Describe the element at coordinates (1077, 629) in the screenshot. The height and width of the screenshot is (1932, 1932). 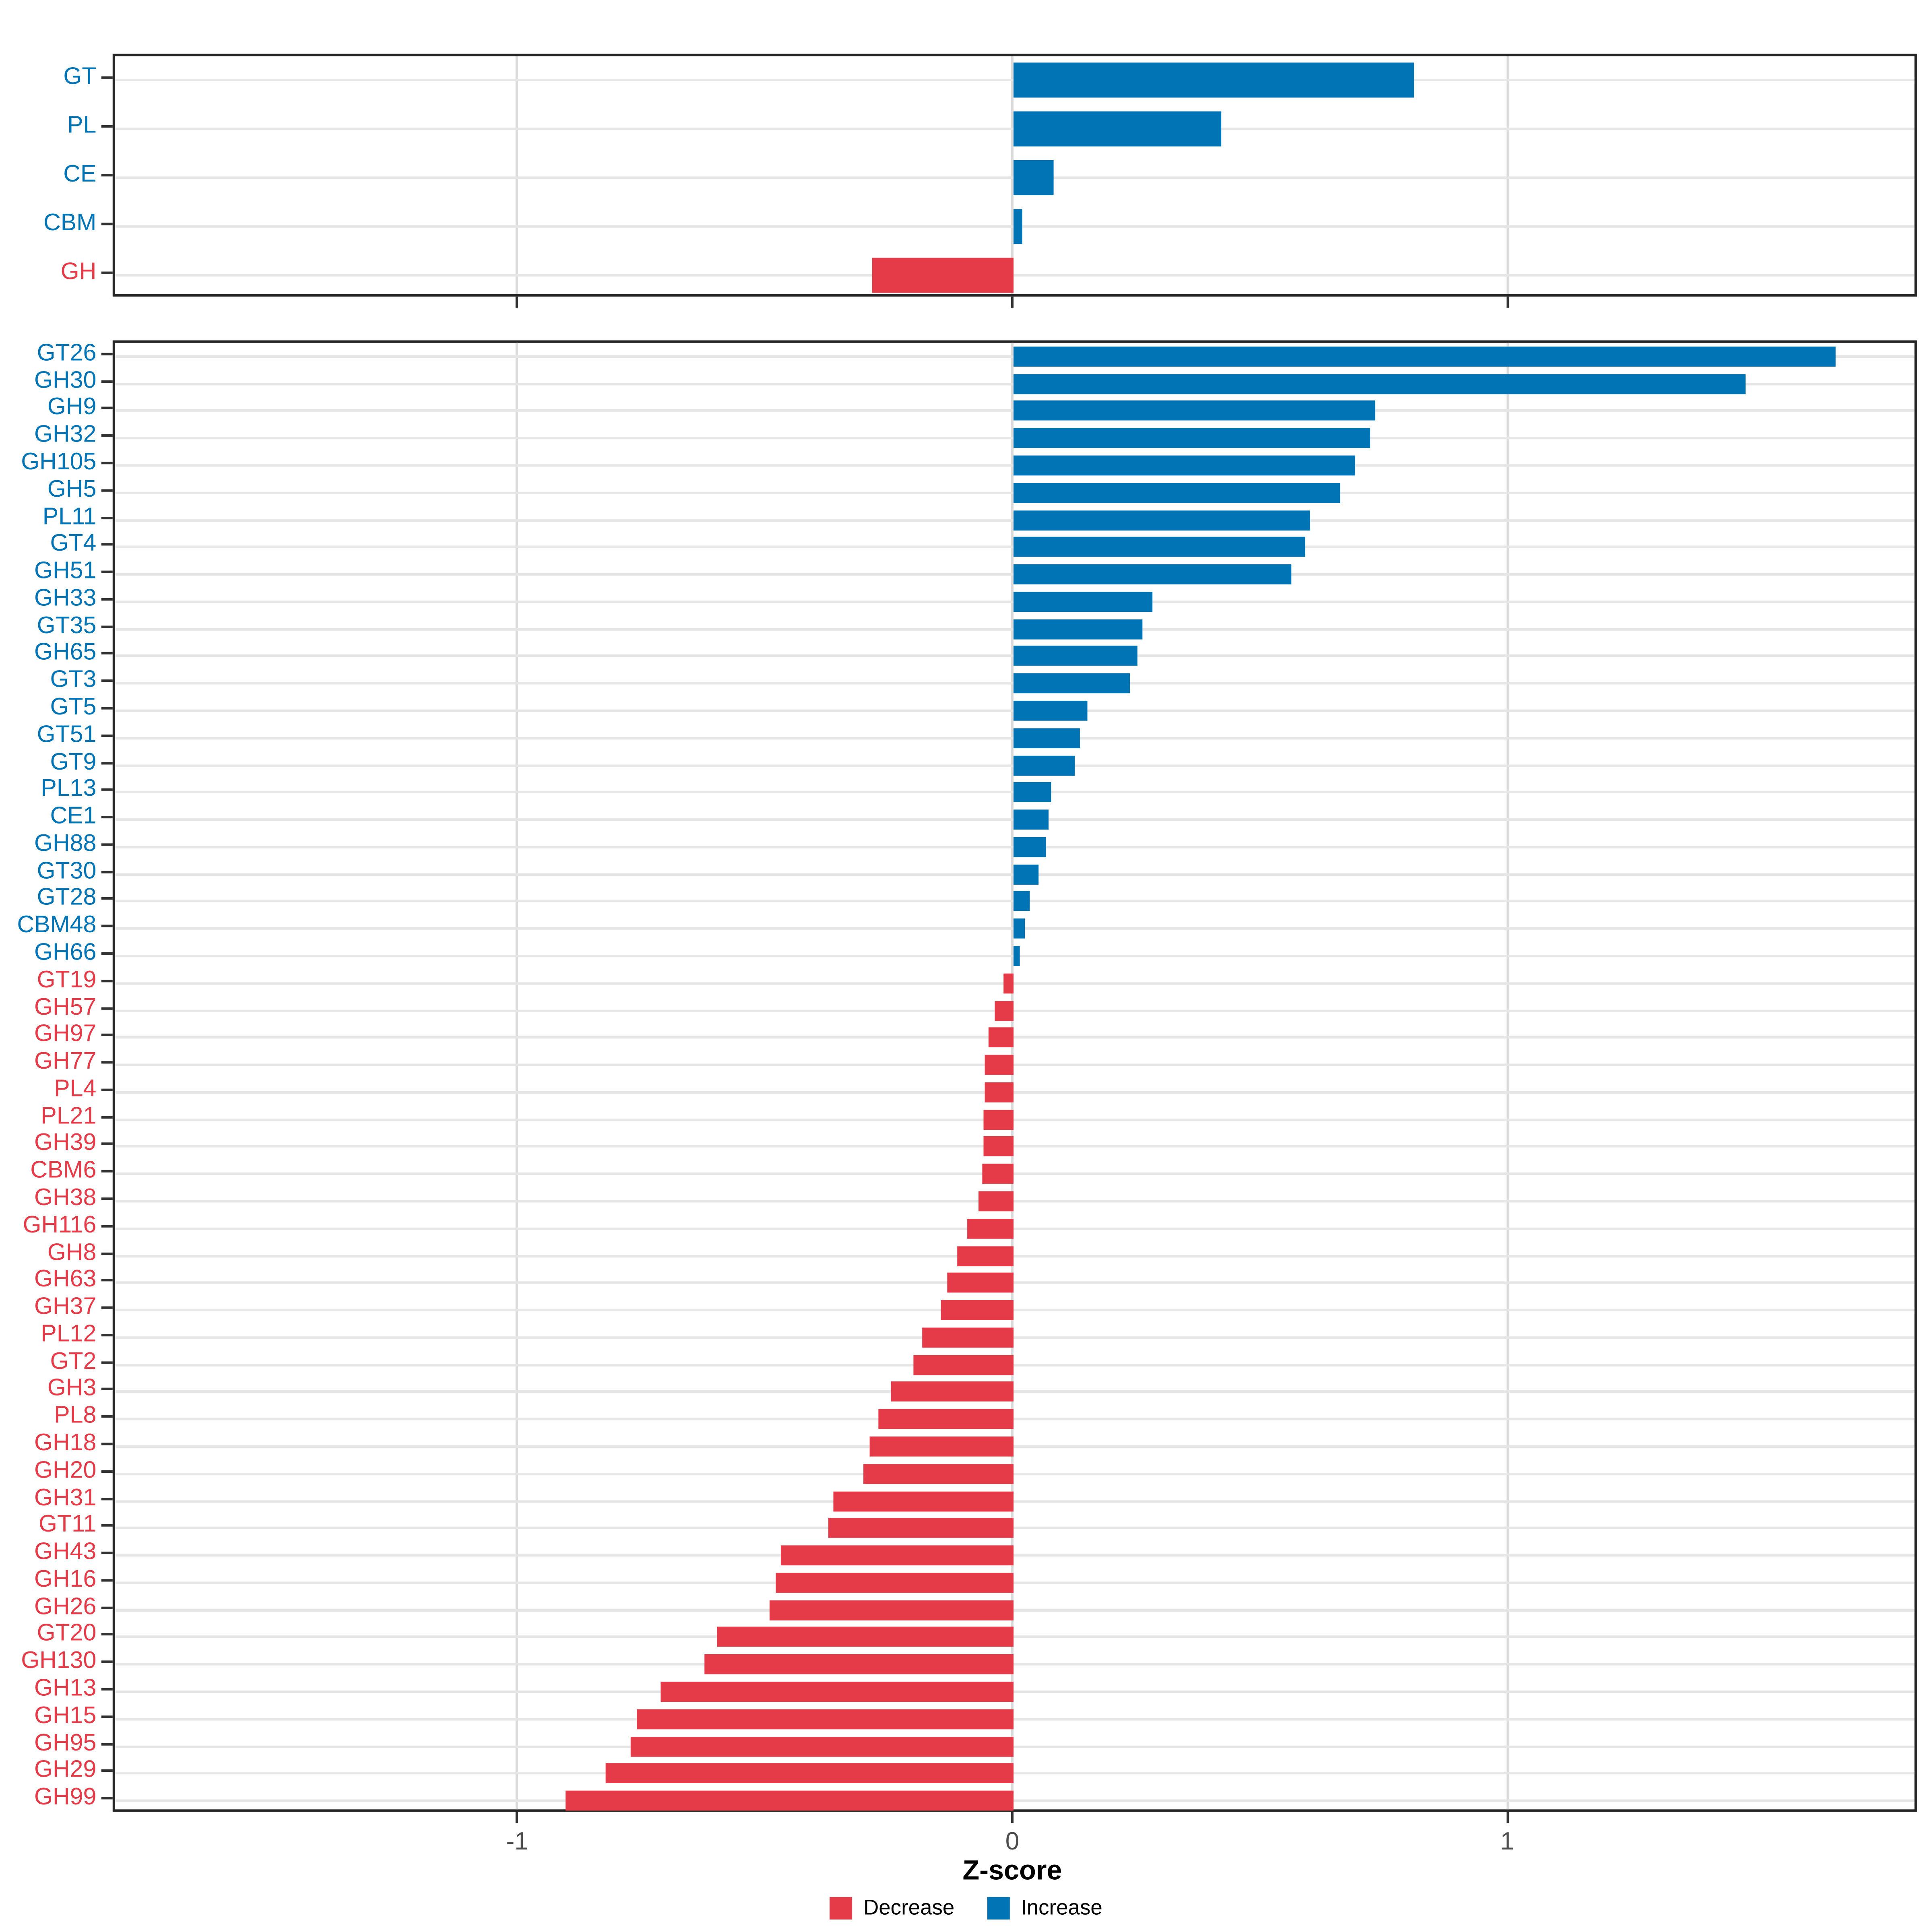
I see `bar-GT35` at that location.